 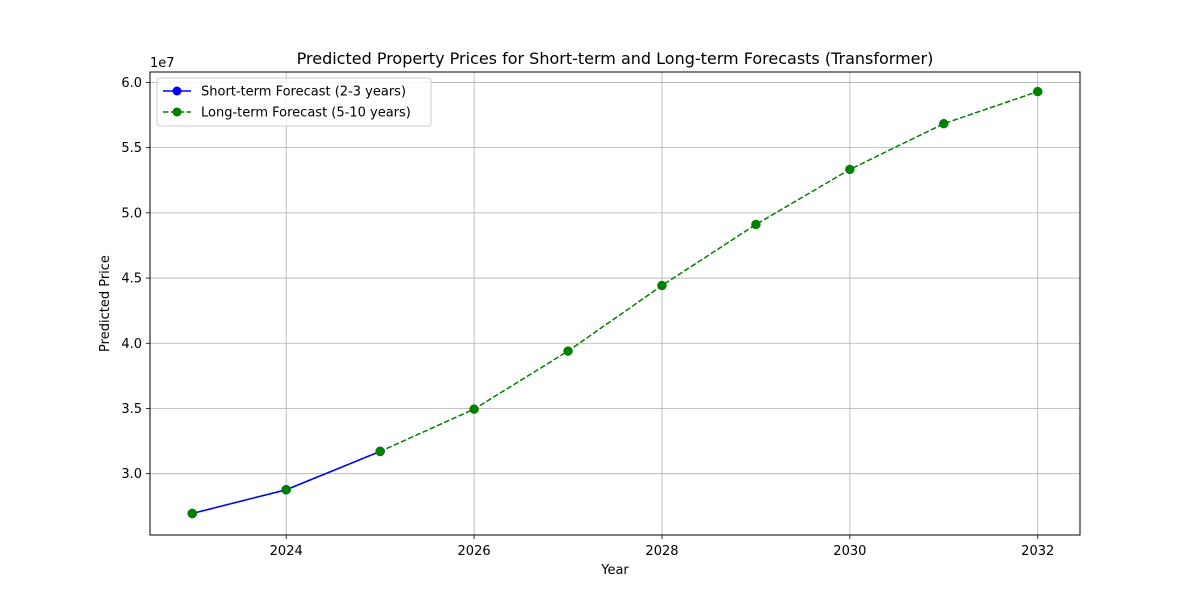 What do you see at coordinates (661, 551) in the screenshot?
I see `x-tick-label: 2028` at bounding box center [661, 551].